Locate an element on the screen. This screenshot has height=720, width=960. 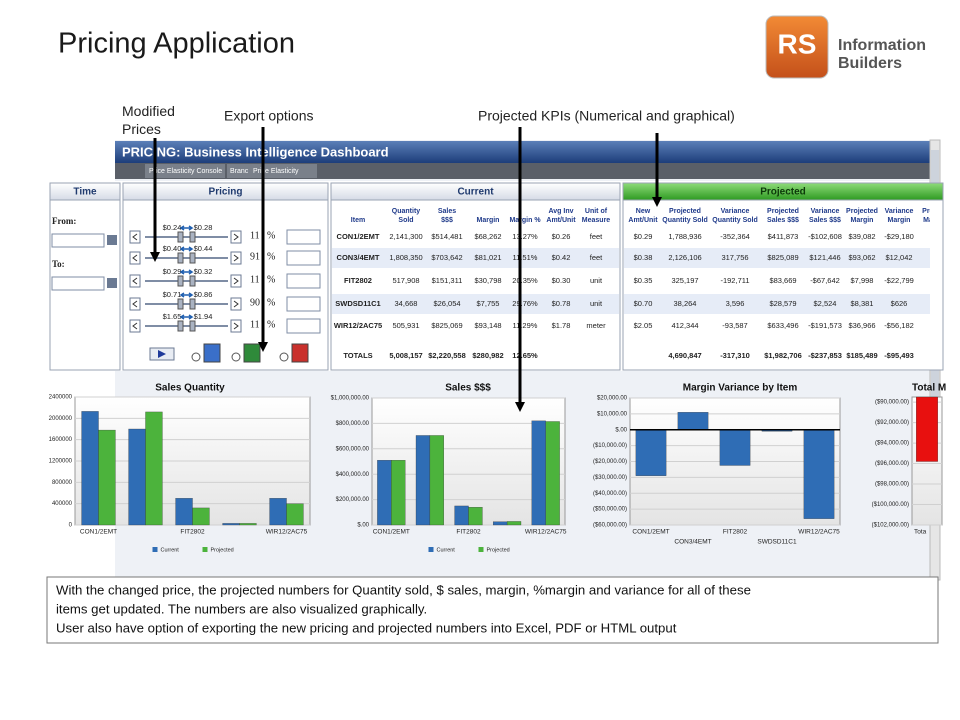
table-cell: feet is located at coordinates (596, 236).